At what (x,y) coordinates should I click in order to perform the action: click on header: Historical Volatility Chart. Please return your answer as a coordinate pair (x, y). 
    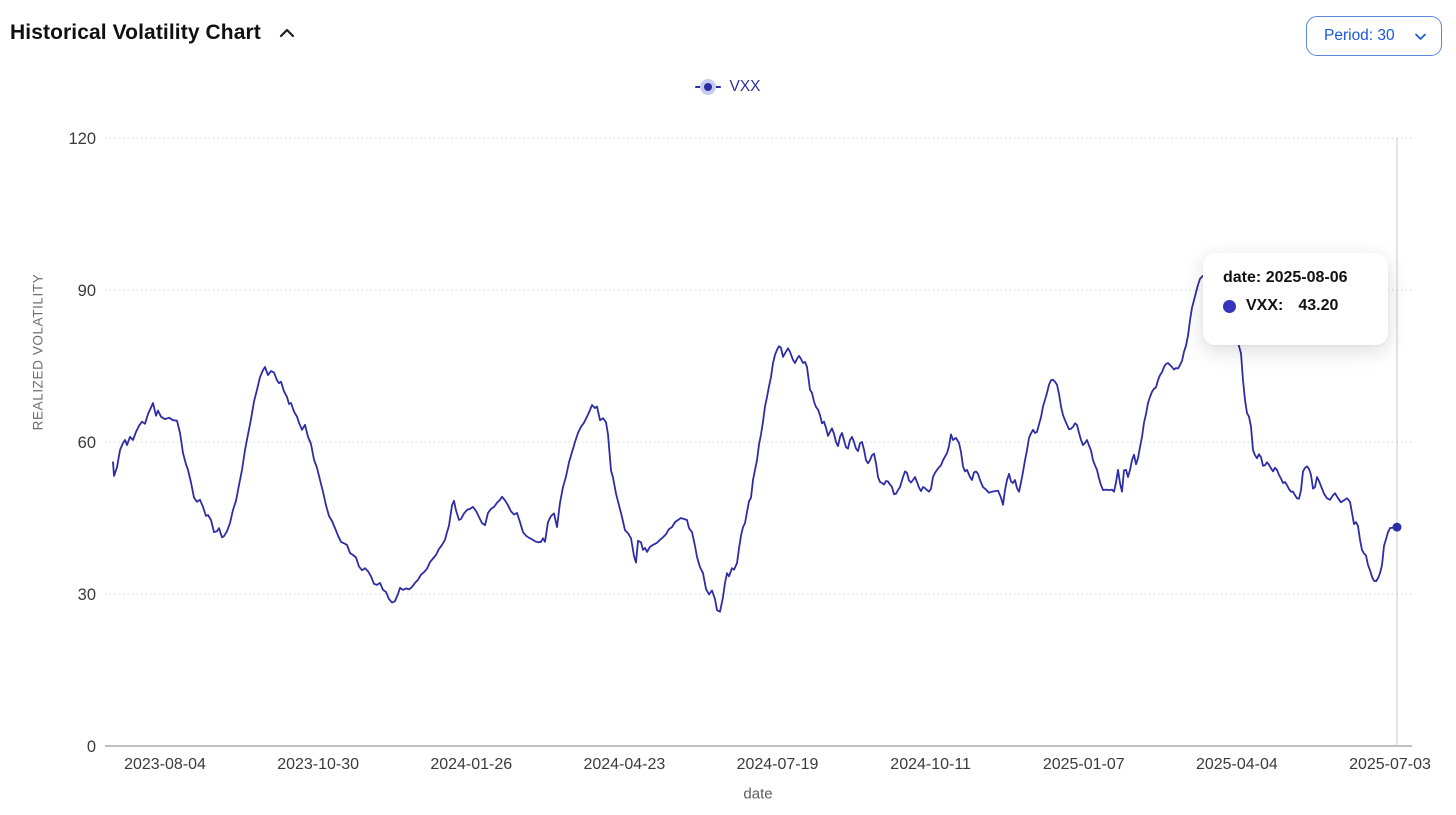
    Looking at the image, I should click on (153, 33).